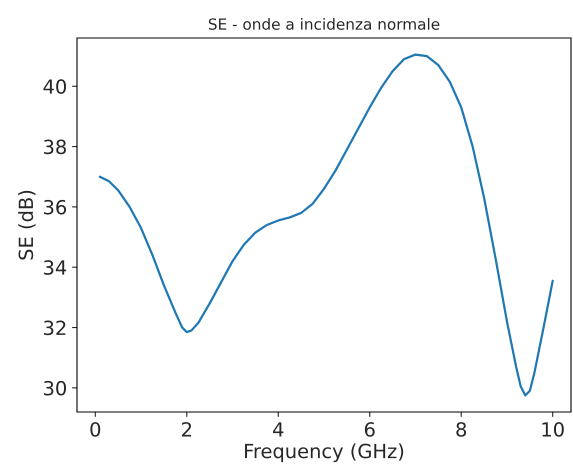 This screenshot has width=573, height=468. Describe the element at coordinates (95, 429) in the screenshot. I see `x-tick-label: 0` at that location.